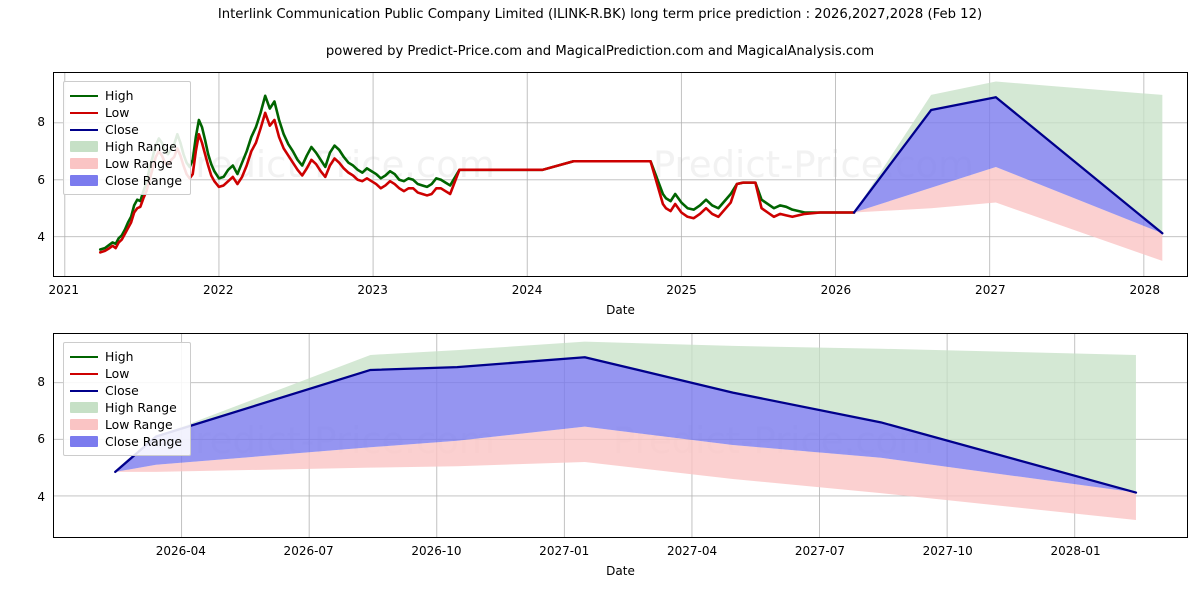 The width and height of the screenshot is (1200, 600). I want to click on close-range-band, so click(1008, 165).